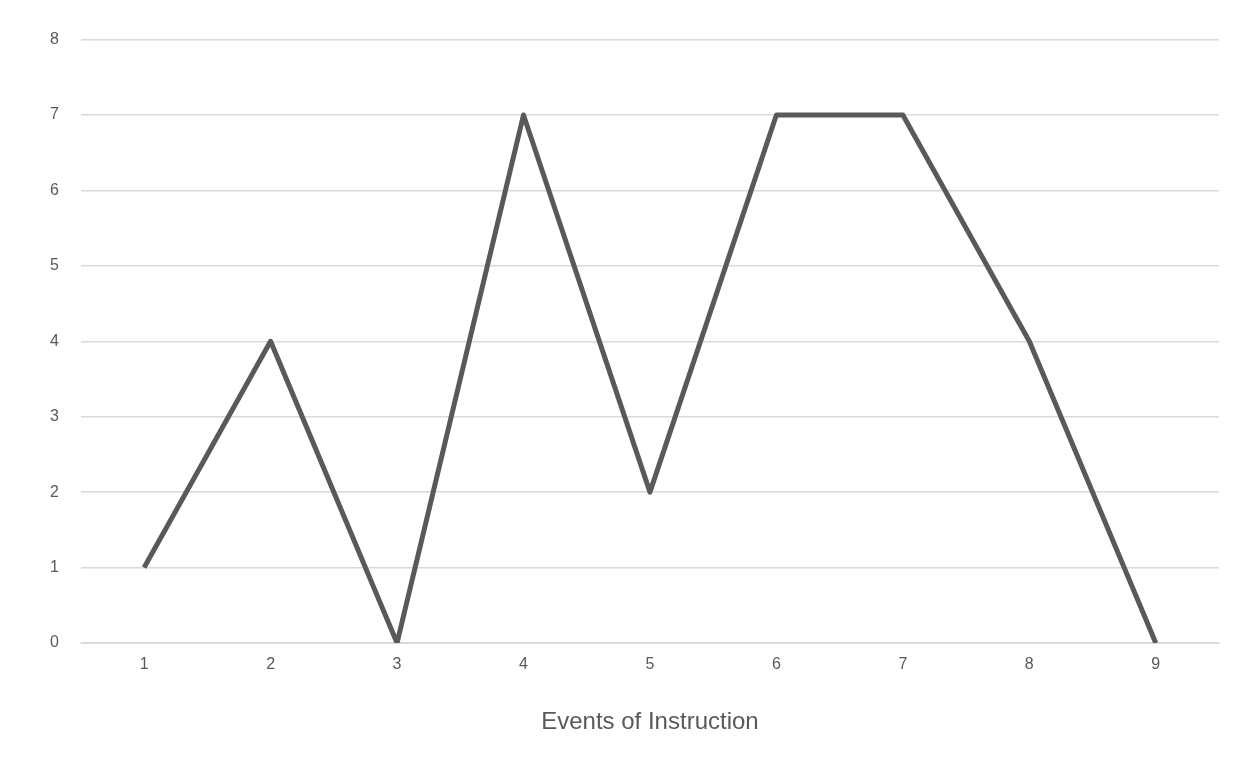 The height and width of the screenshot is (769, 1247). Describe the element at coordinates (397, 664) in the screenshot. I see `x-tick-label: 3` at that location.